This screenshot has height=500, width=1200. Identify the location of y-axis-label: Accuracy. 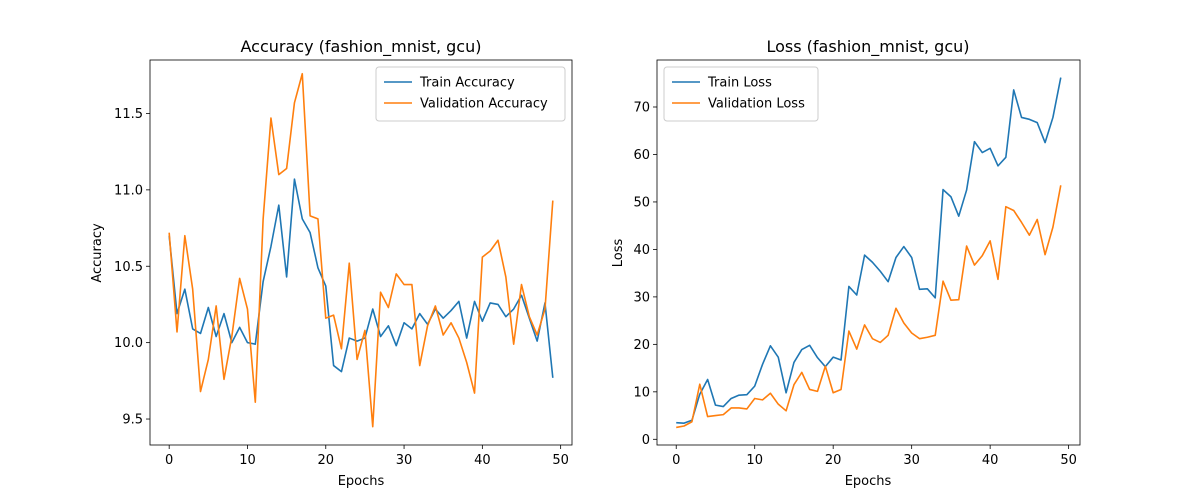
(97, 253).